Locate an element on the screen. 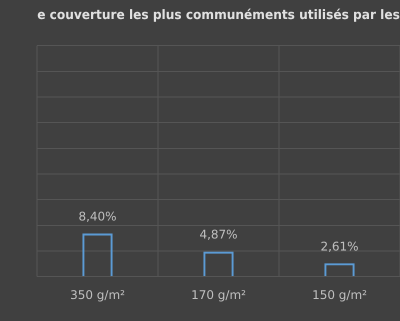  data-label: 2,61% is located at coordinates (339, 246).